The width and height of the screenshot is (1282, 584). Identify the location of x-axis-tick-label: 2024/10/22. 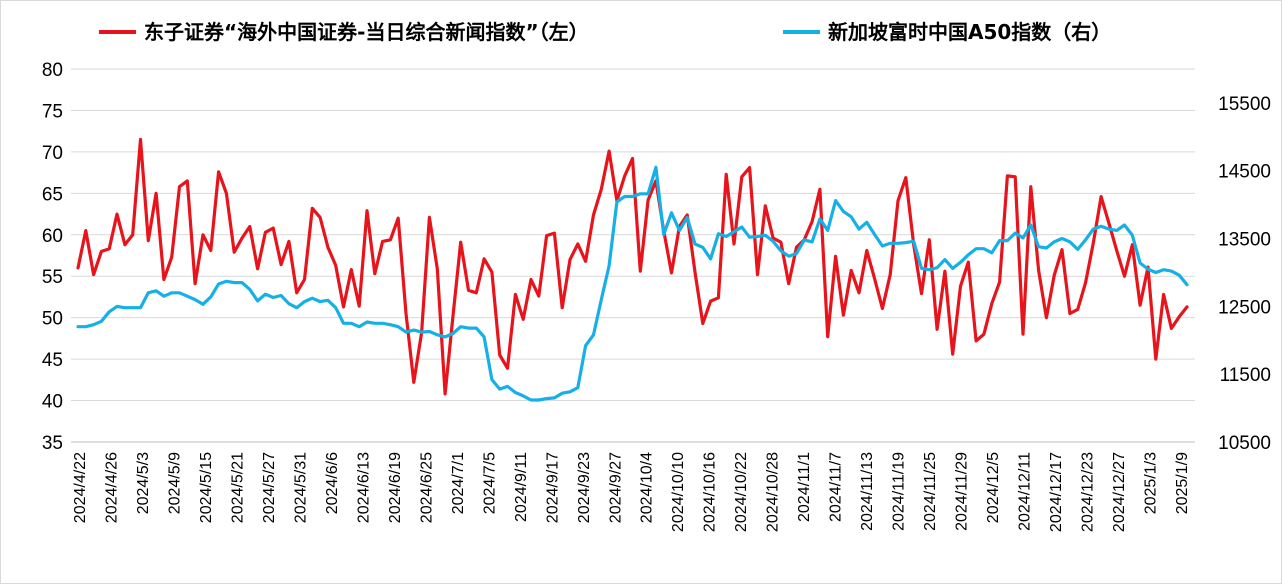
(741, 492).